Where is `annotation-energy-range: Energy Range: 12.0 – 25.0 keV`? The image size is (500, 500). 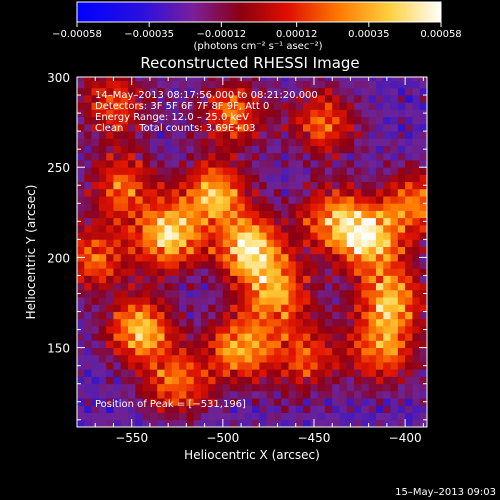
annotation-energy-range: Energy Range: 12.0 – 25.0 keV is located at coordinates (172, 117).